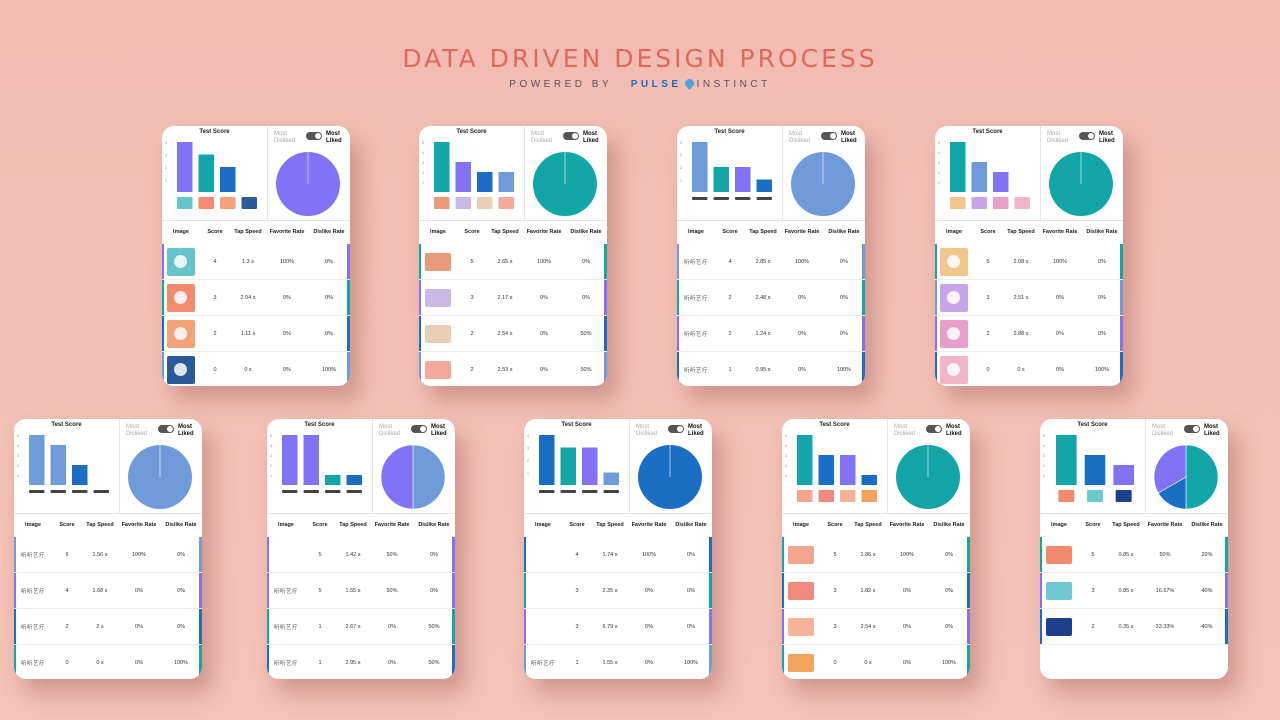 The width and height of the screenshot is (1280, 720). What do you see at coordinates (137, 430) in the screenshot?
I see `most-disliked-label: Most Disliked` at bounding box center [137, 430].